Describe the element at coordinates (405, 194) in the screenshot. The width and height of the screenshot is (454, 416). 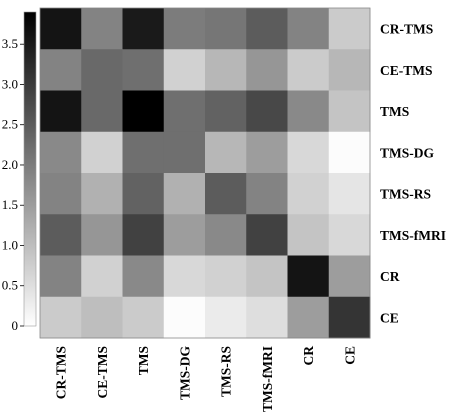
I see `row-label: TMS-RS` at that location.